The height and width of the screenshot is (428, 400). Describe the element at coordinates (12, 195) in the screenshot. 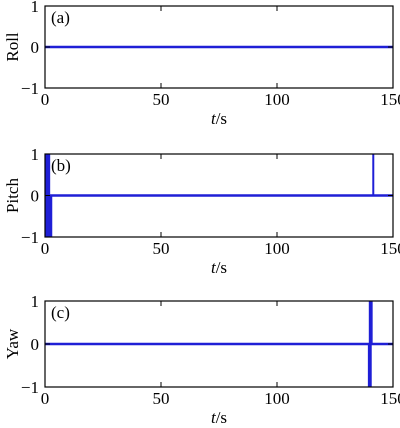

I see `y-axis-label: Pitch` at that location.